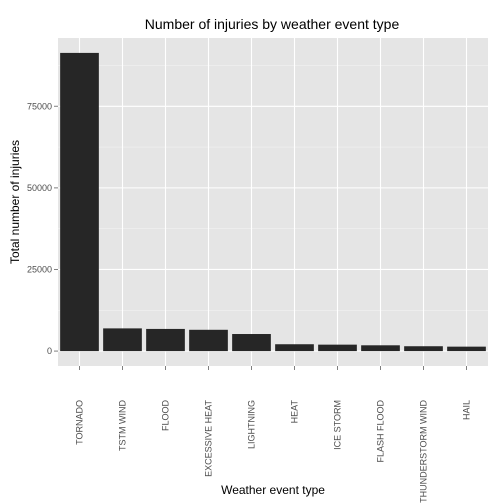  I want to click on x-axis-title: Weather event type, so click(273, 490).